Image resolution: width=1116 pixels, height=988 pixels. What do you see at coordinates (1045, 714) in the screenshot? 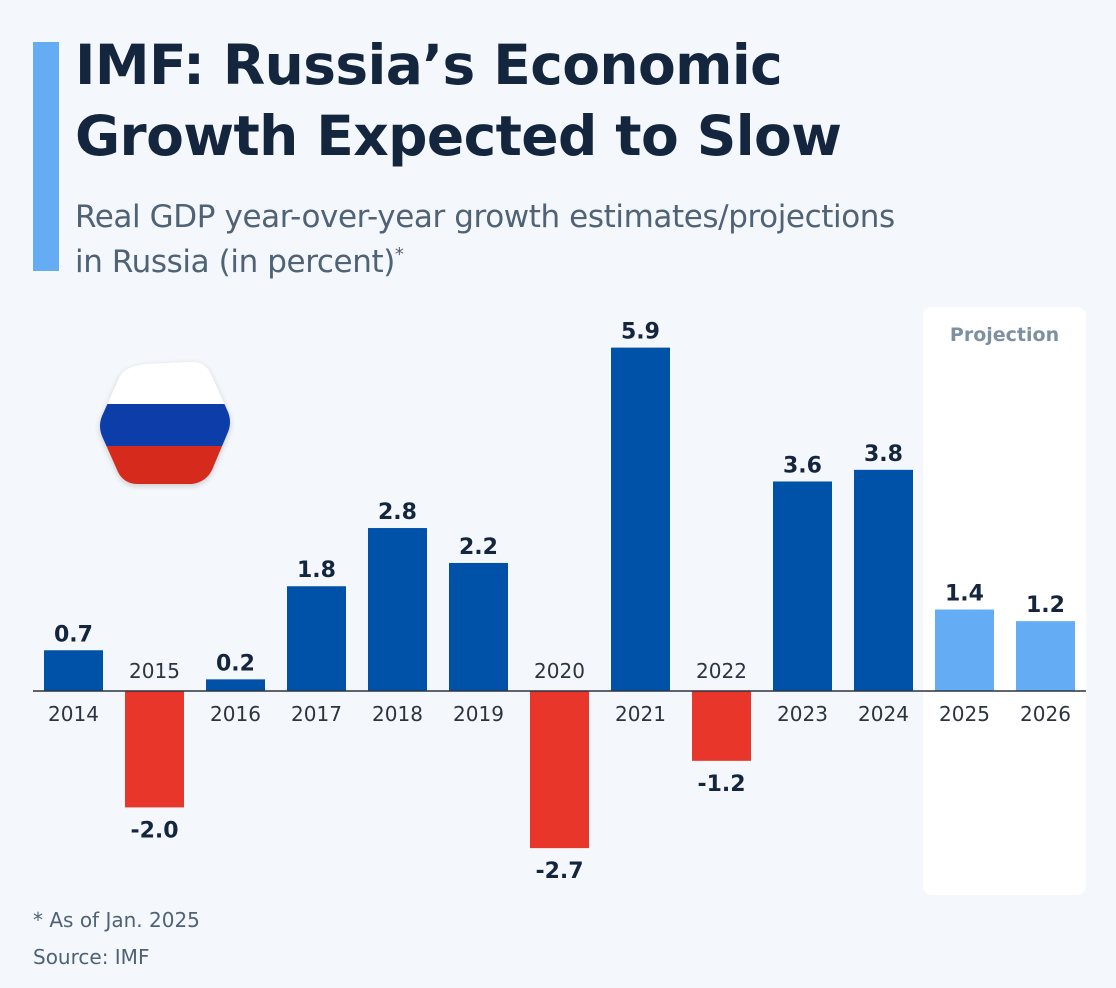
I see `category-label-2026: 2026` at bounding box center [1045, 714].